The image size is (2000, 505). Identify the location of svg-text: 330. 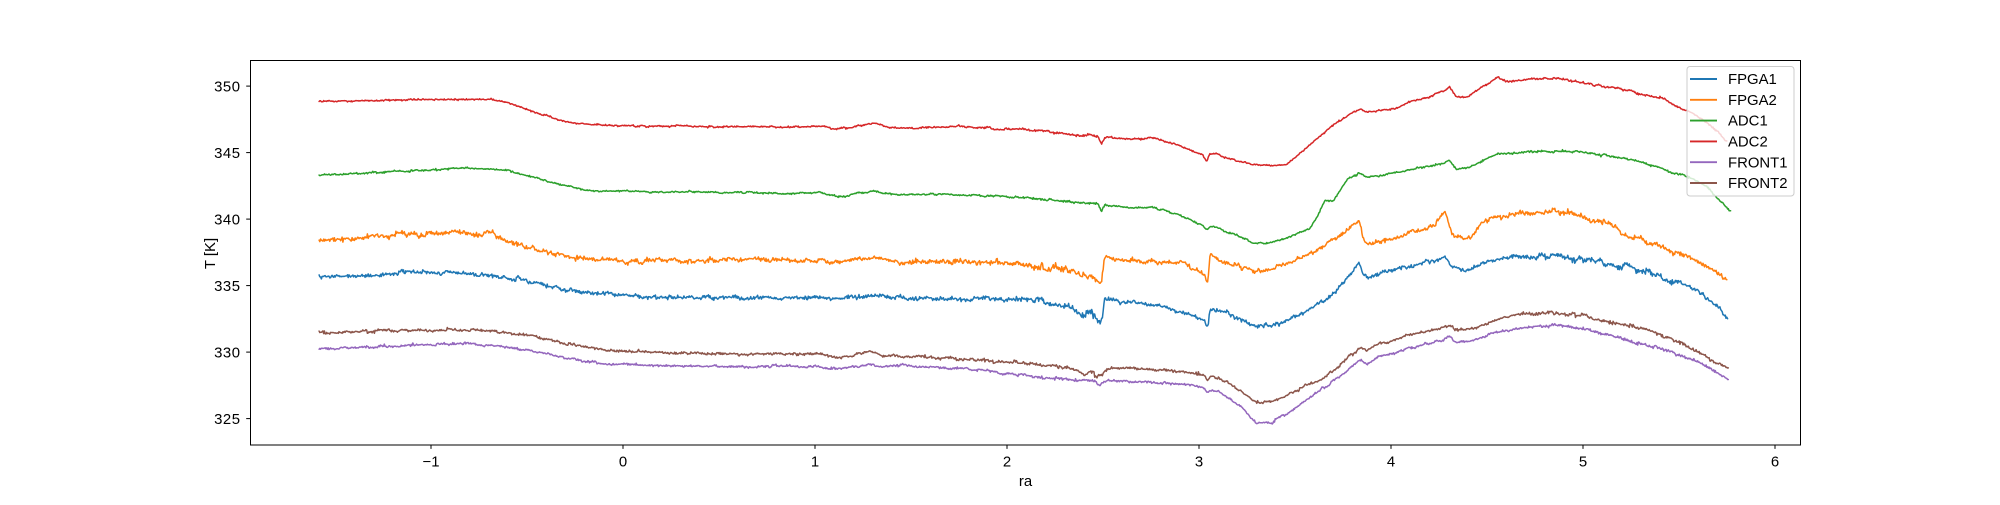
(227, 353).